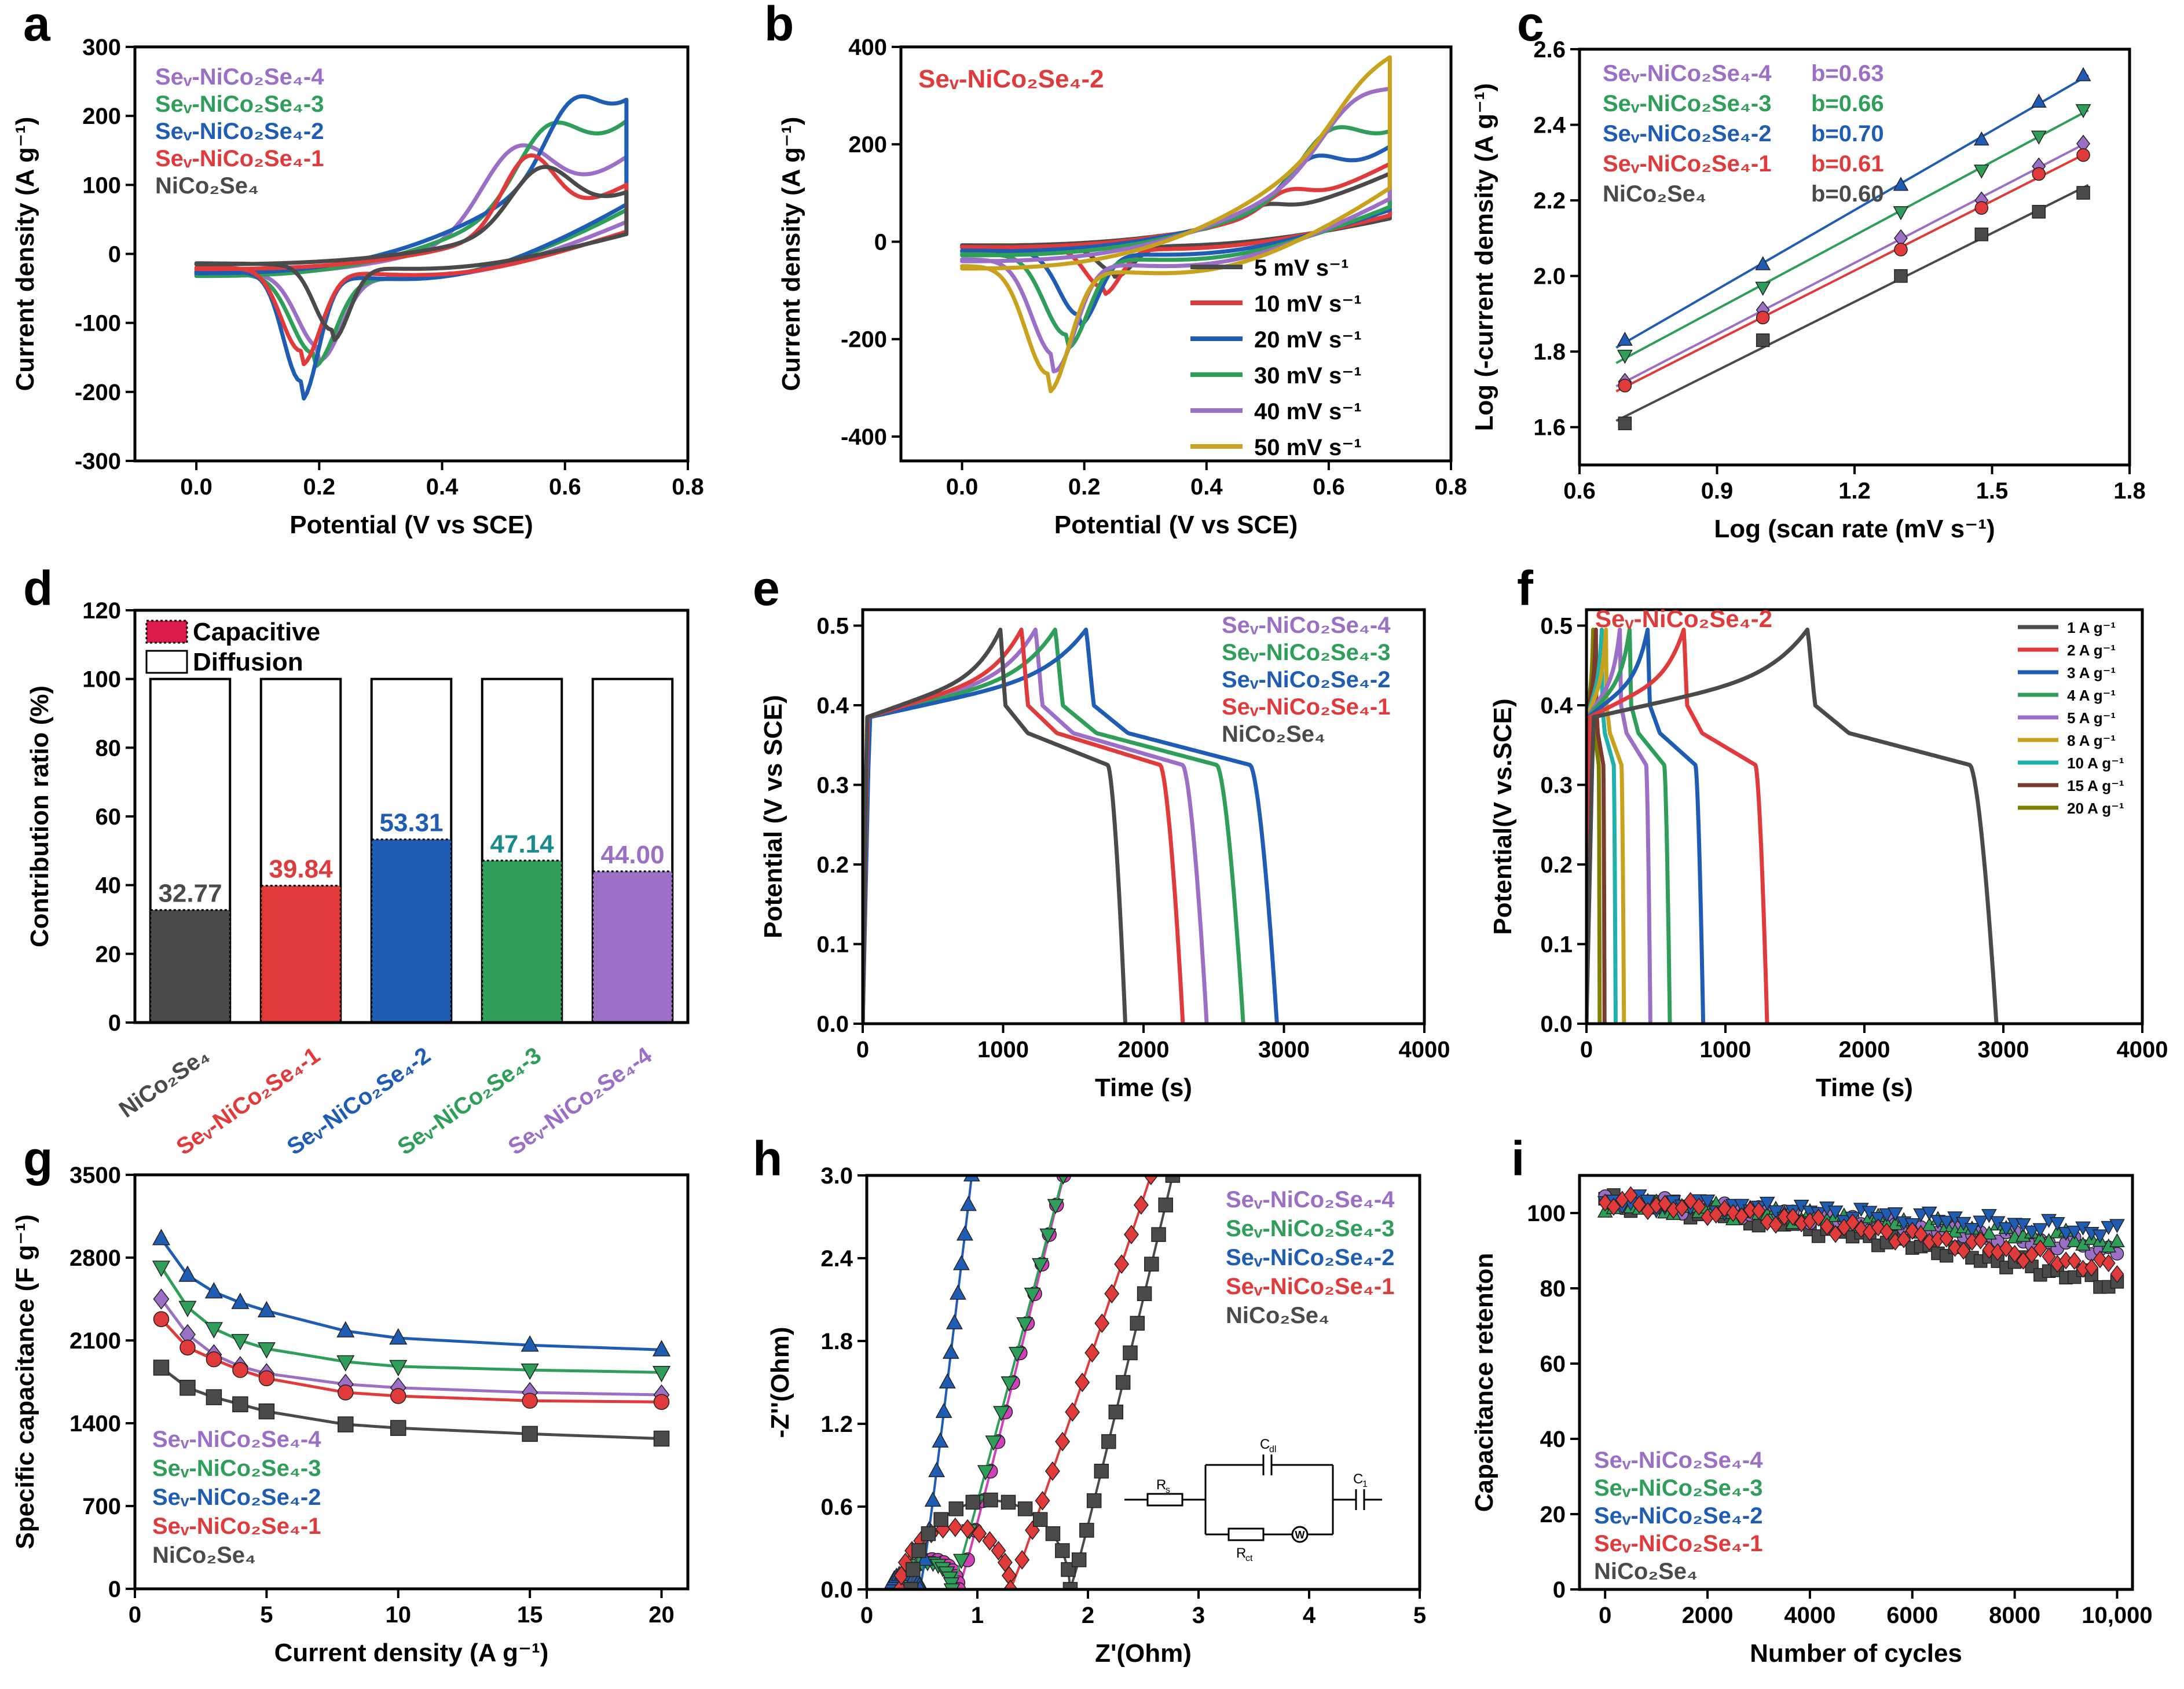 The height and width of the screenshot is (1689, 2184). Describe the element at coordinates (1309, 1615) in the screenshot. I see `x-tick-label: 4` at that location.